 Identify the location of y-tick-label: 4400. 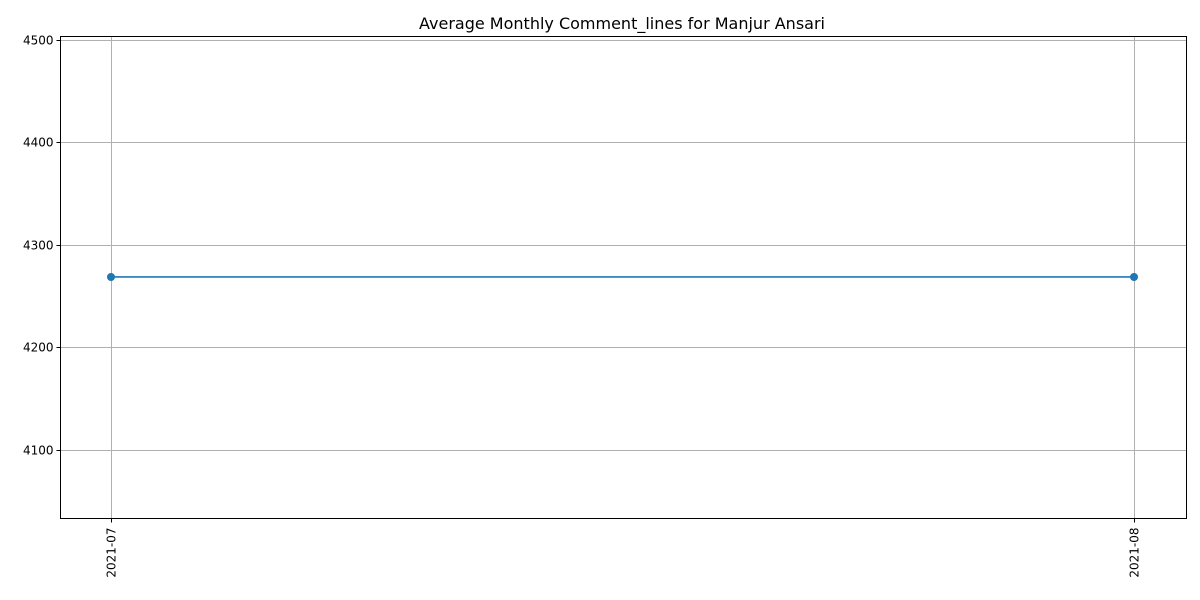
(38, 143).